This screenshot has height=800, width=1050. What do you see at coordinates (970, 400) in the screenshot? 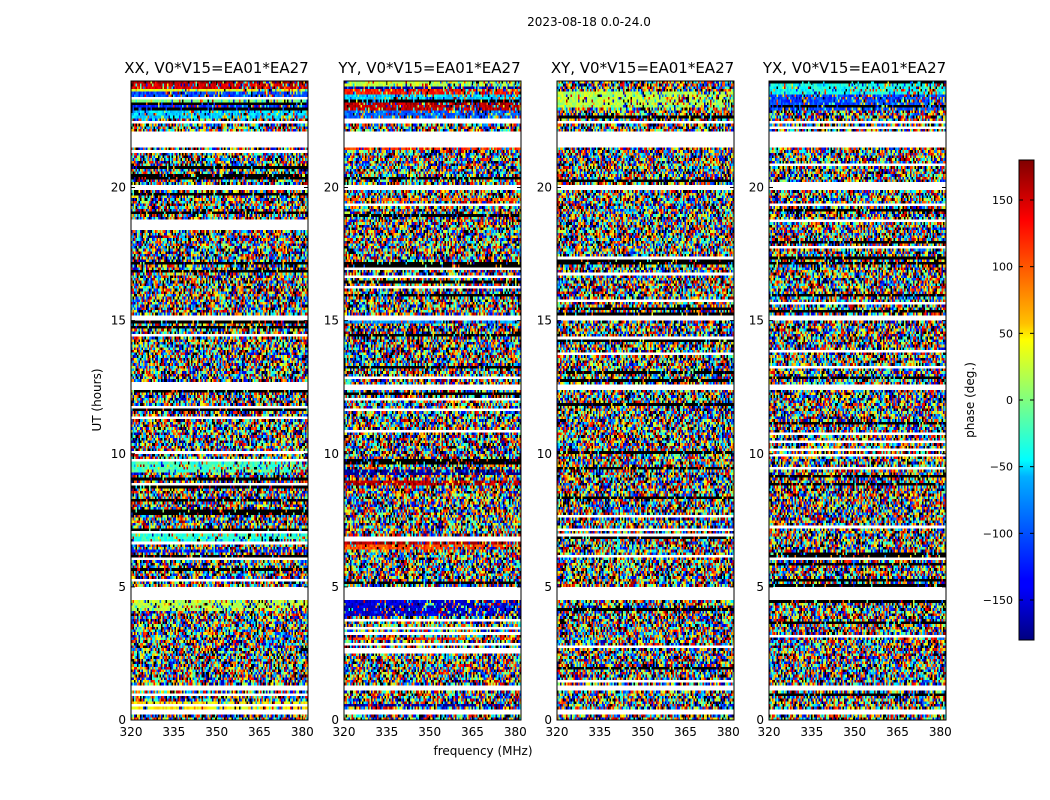
I see `colorbar-label: phase (deg.)` at bounding box center [970, 400].